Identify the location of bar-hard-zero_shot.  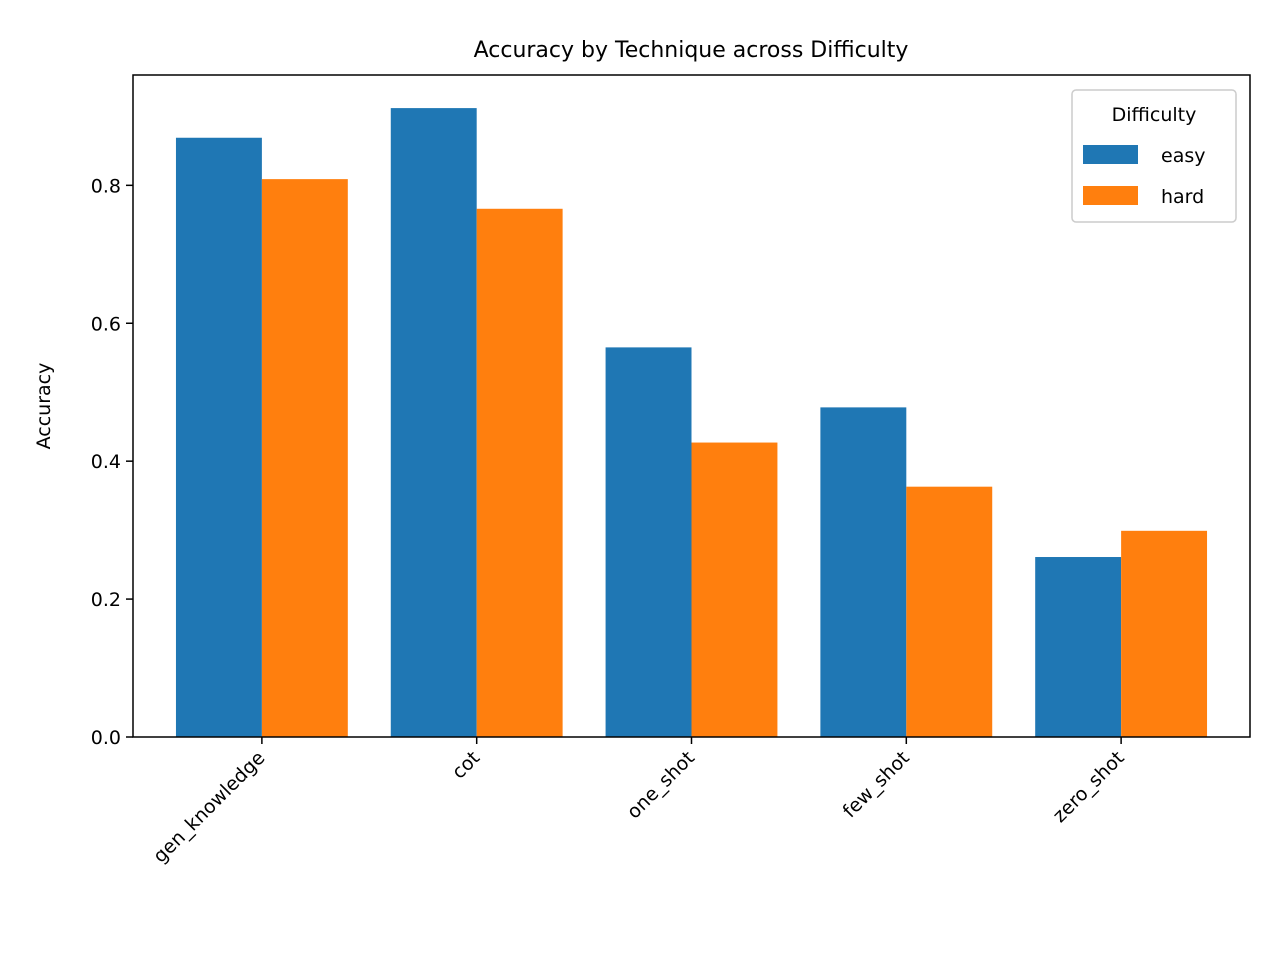
(1164, 633).